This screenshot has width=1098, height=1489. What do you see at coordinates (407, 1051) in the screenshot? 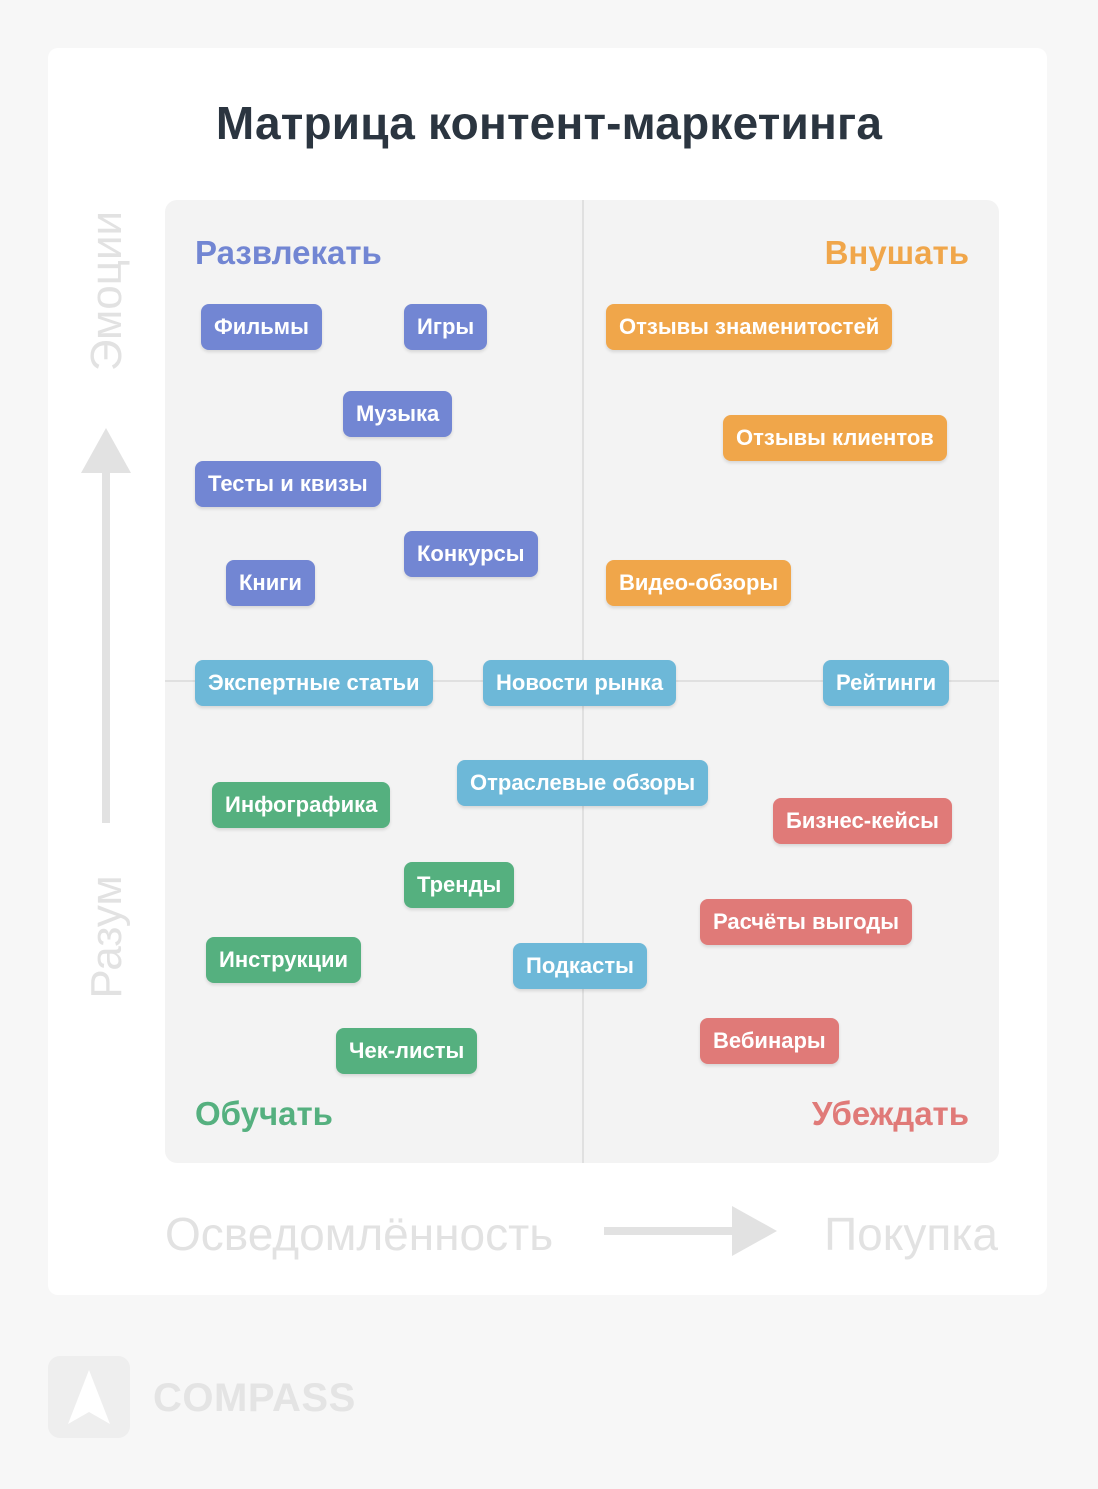
I see `chip-checklists: Чек-листы` at bounding box center [407, 1051].